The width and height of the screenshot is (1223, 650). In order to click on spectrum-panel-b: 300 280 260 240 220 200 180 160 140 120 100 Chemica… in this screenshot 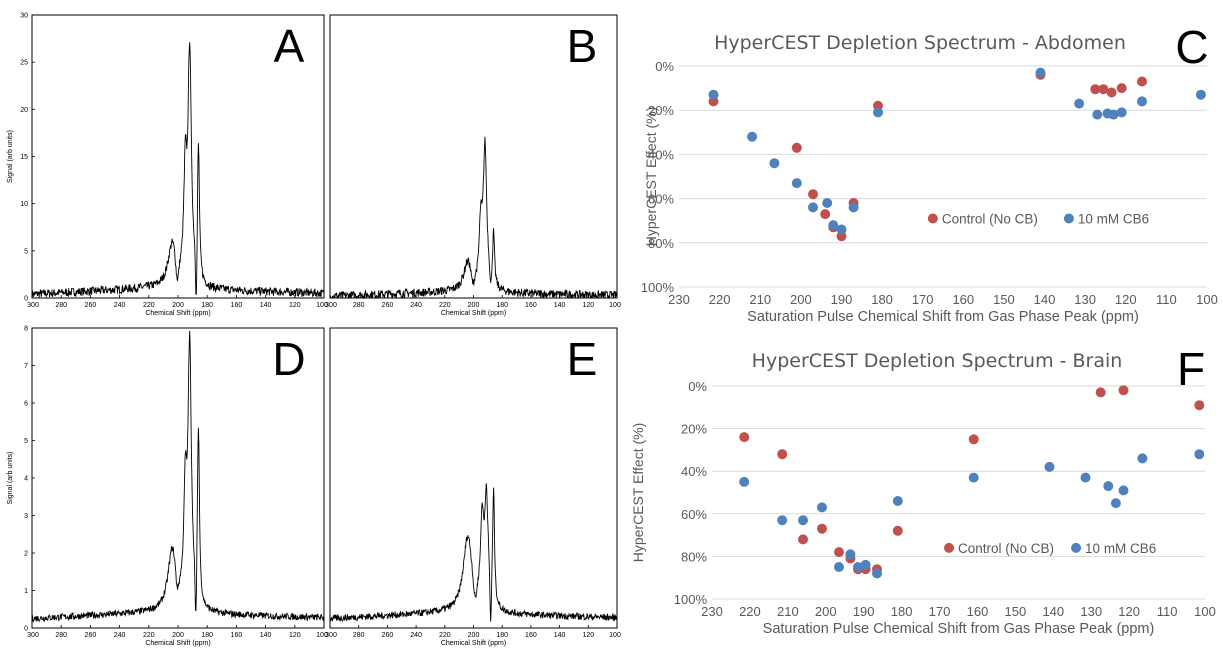, I will do `click(473, 165)`.